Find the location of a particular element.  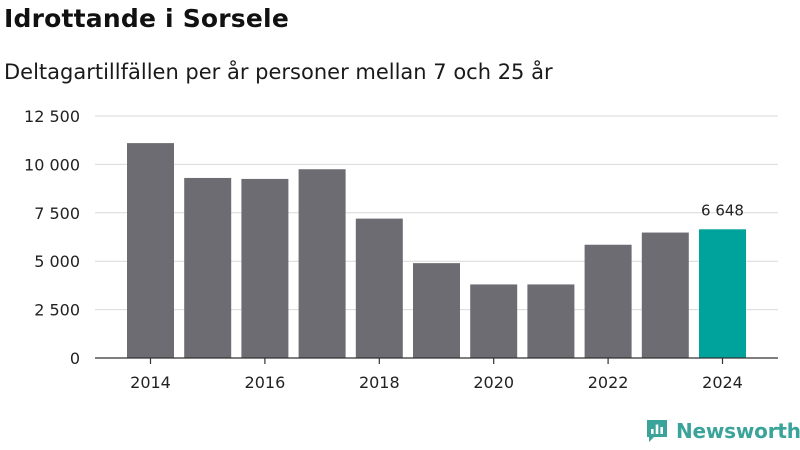

data-label: 6 648 is located at coordinates (722, 210).